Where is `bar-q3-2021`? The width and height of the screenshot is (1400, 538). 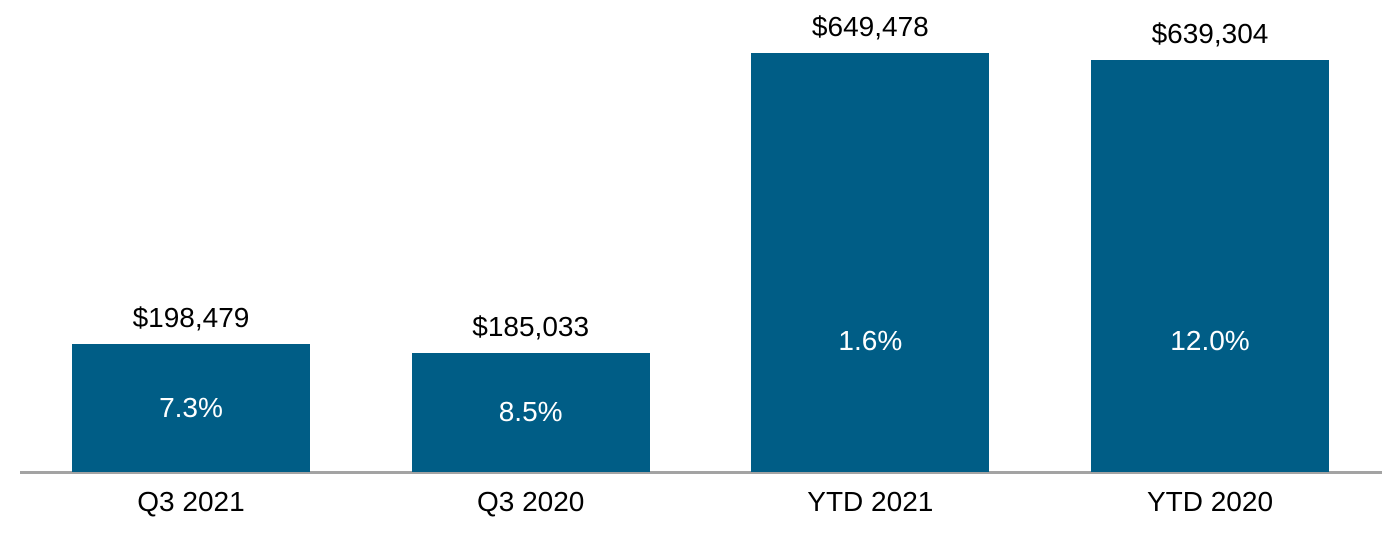
bar-q3-2021 is located at coordinates (191, 407).